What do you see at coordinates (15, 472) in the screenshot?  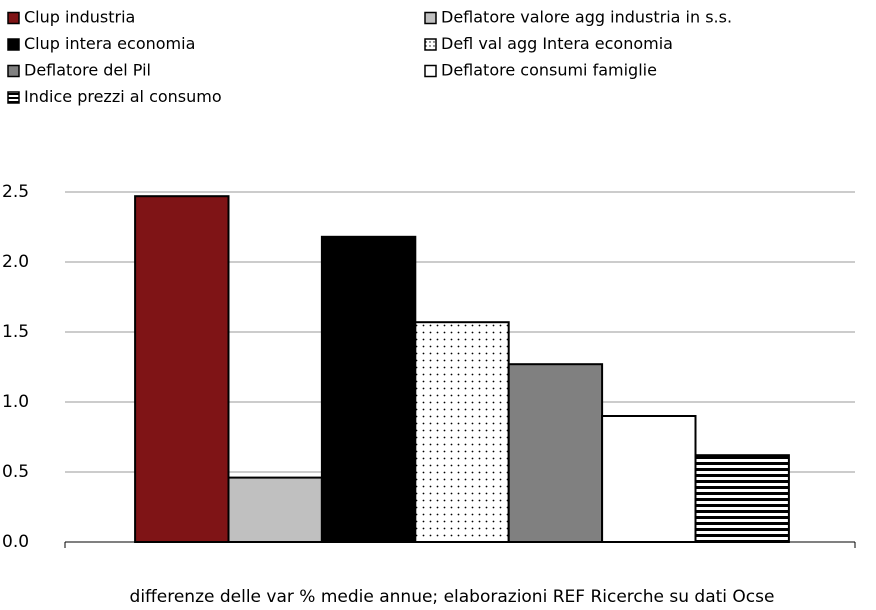 I see `y-tick-label: 0.5` at bounding box center [15, 472].